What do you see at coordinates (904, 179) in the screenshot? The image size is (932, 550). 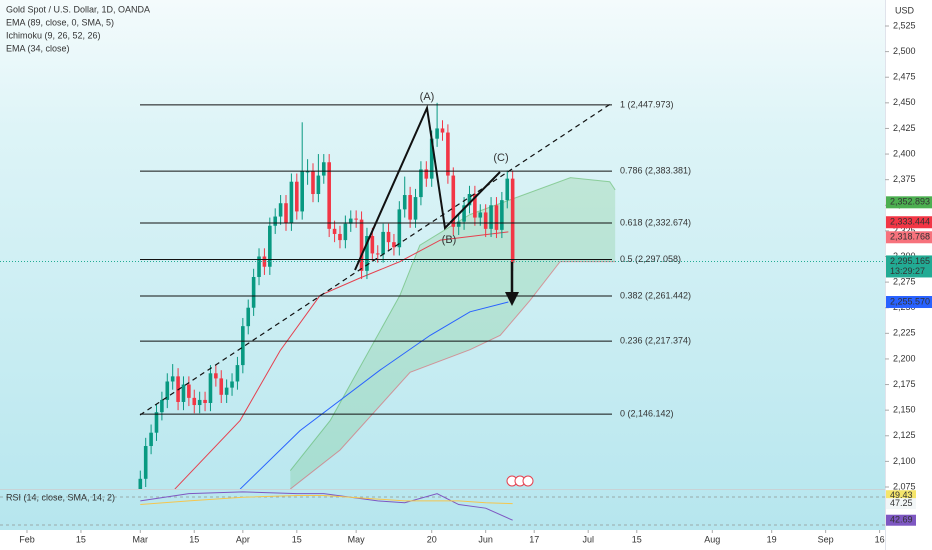 I see `y-tick-label: 2,375` at bounding box center [904, 179].